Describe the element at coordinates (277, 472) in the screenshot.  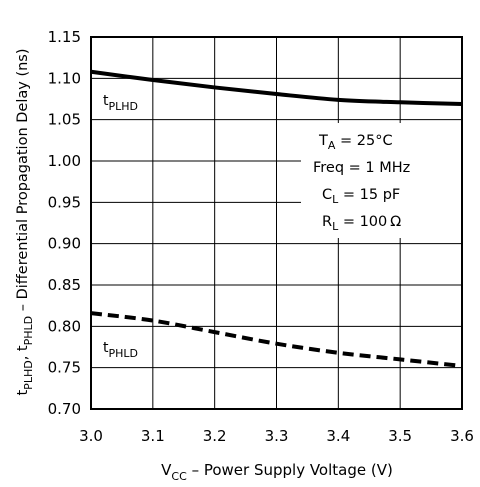
I see `x-axis-label: VCC – Power Supply Voltage (V)` at that location.